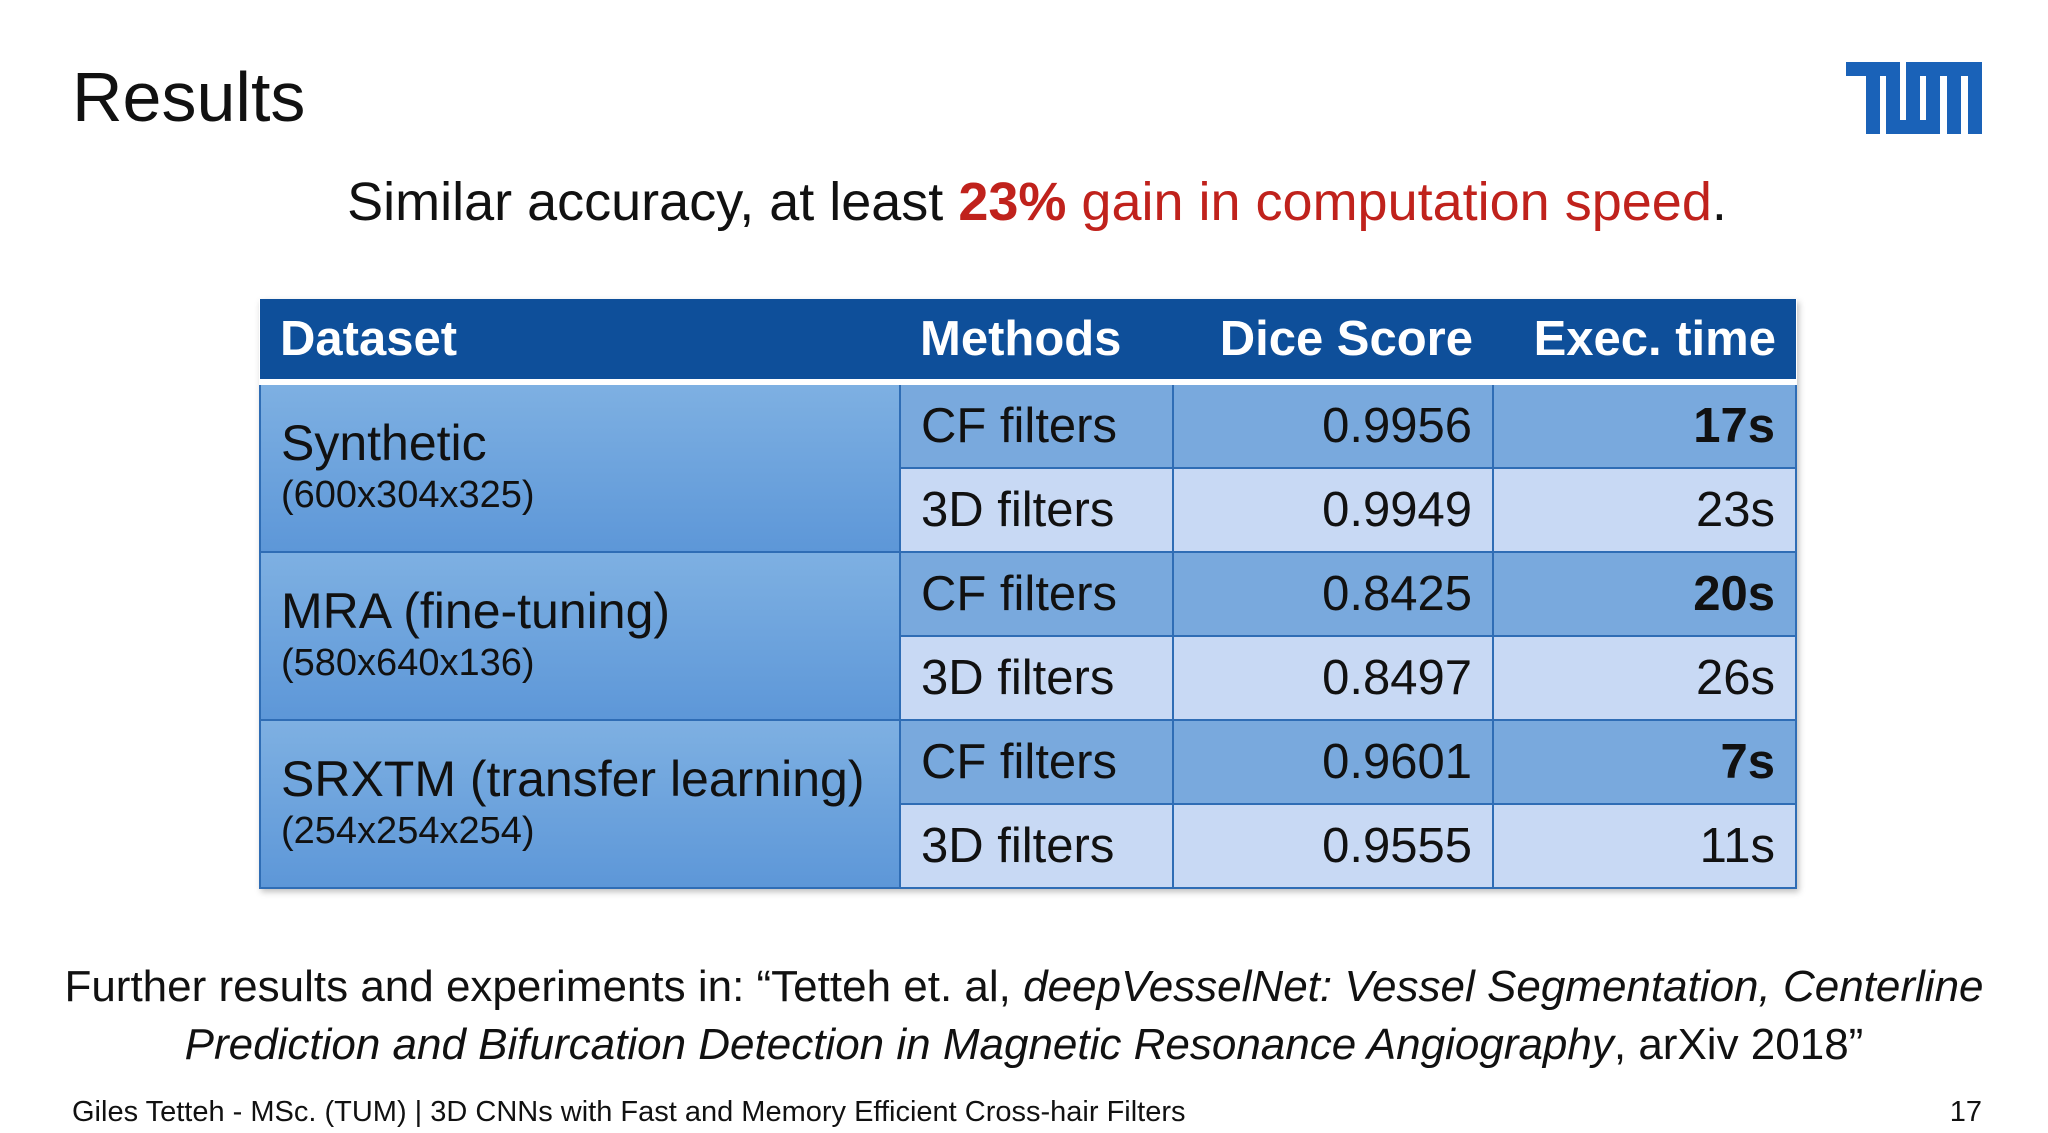 This screenshot has height=1133, width=2048. Describe the element at coordinates (1333, 678) in the screenshot. I see `dice-score-cell: 0.8497` at that location.